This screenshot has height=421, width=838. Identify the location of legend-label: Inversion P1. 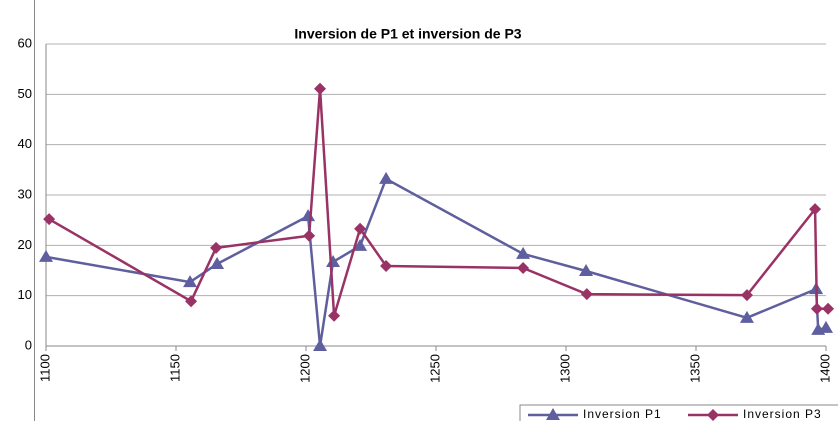
(622, 414).